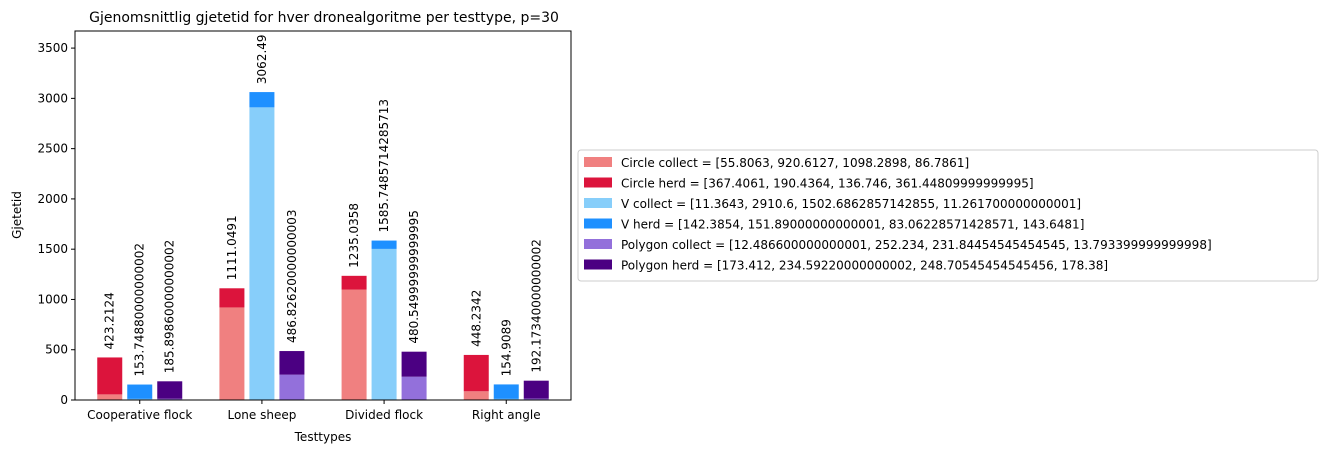 The height and width of the screenshot is (453, 1323). What do you see at coordinates (323, 437) in the screenshot?
I see `x-axis-label: Testtypes` at bounding box center [323, 437].